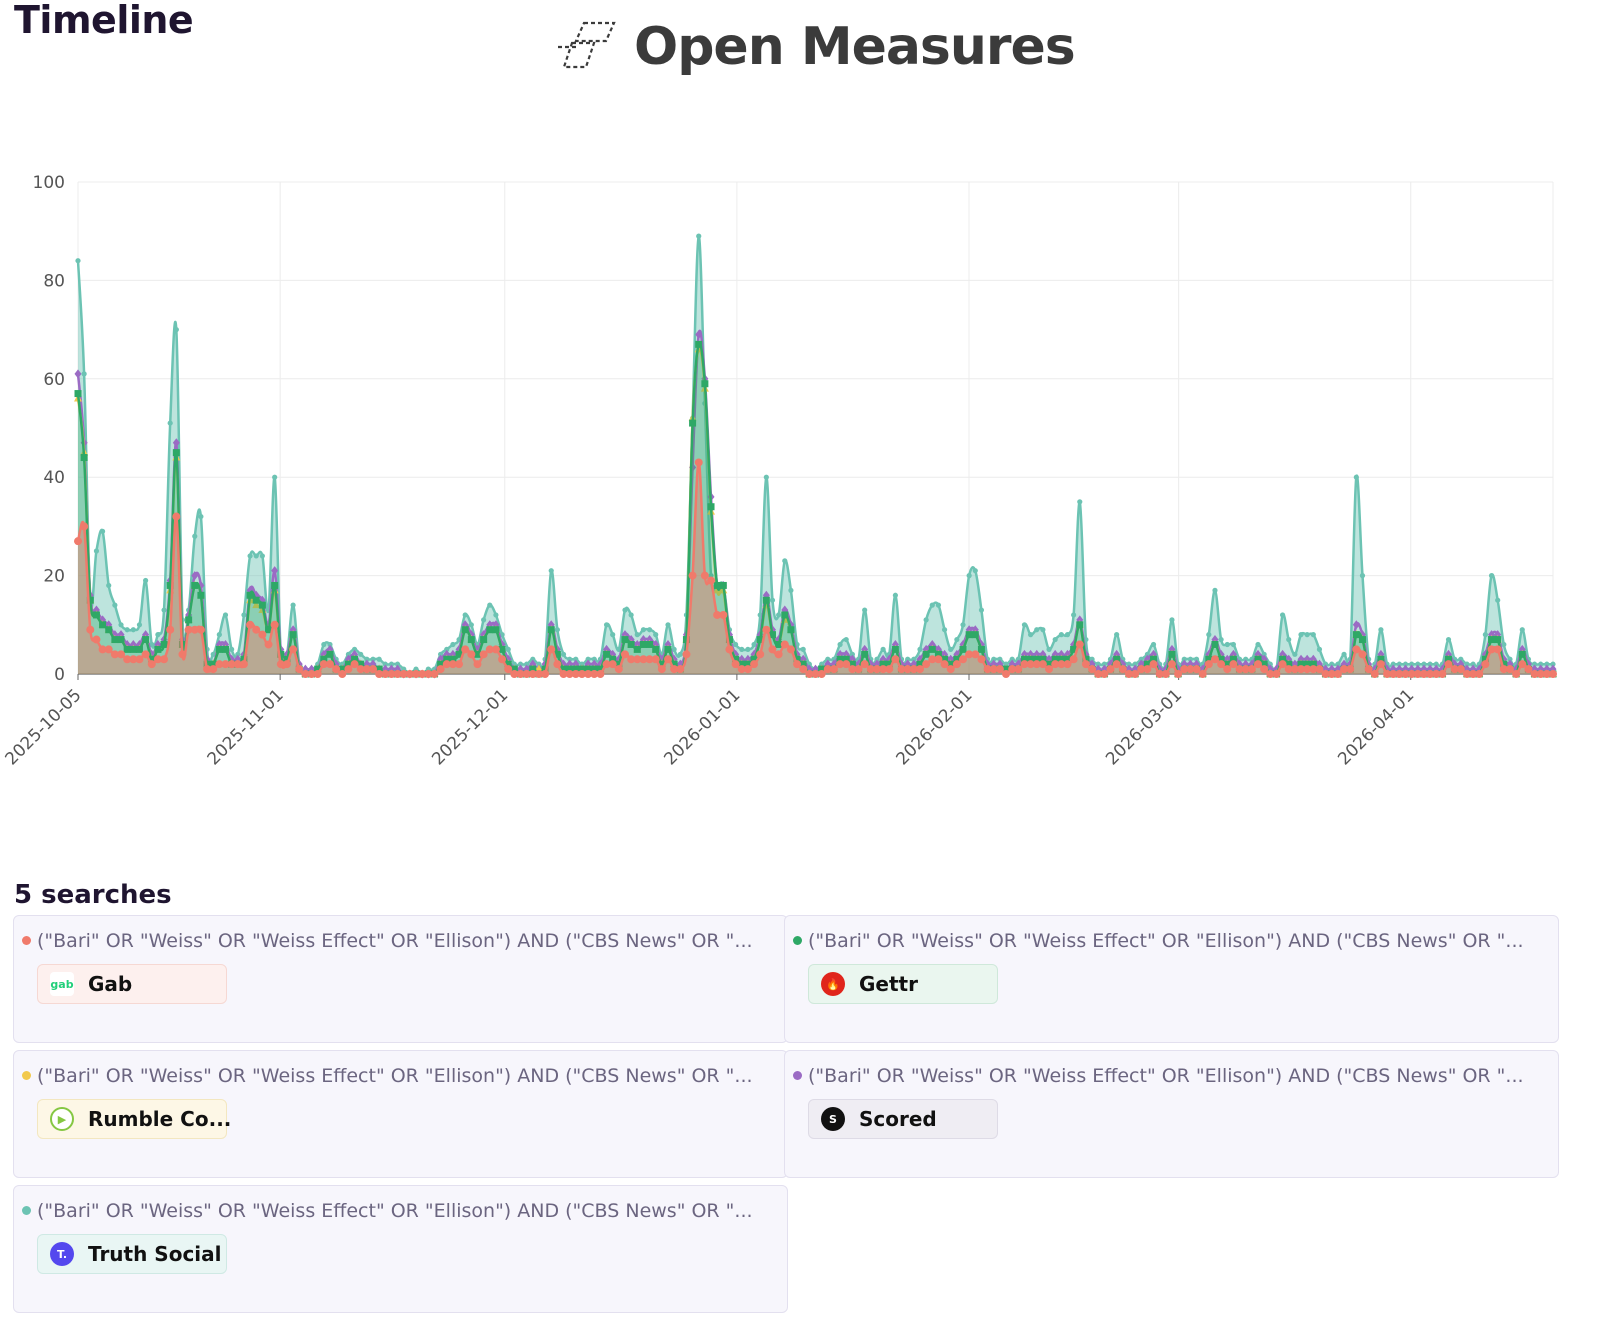 This screenshot has height=1339, width=1600. I want to click on y-tick-label: 0, so click(59, 675).